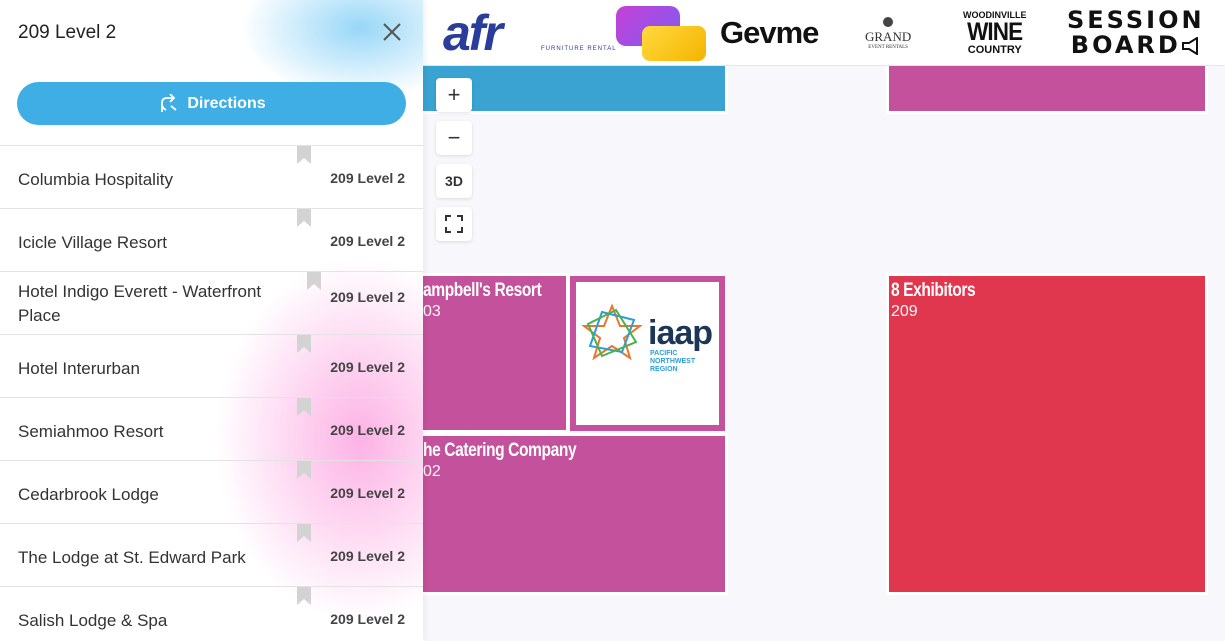 The width and height of the screenshot is (1225, 641). I want to click on item-name: Cedarbrook Lodge, so click(88, 494).